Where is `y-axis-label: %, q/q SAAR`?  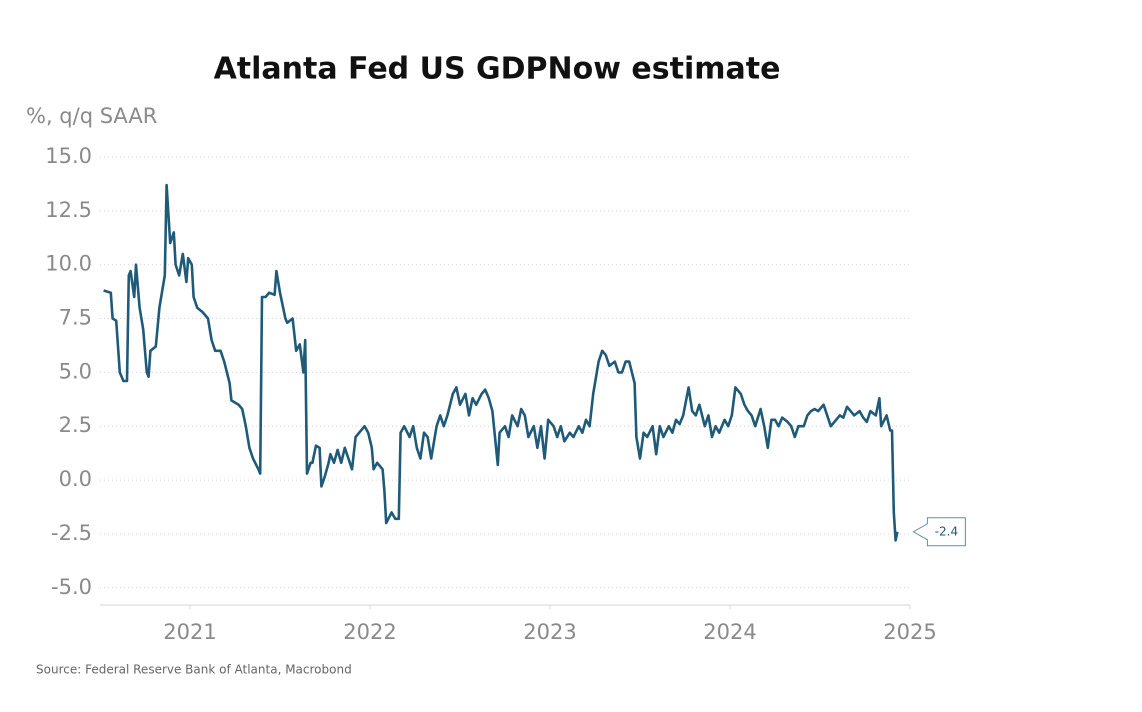
y-axis-label: %, q/q SAAR is located at coordinates (91, 116).